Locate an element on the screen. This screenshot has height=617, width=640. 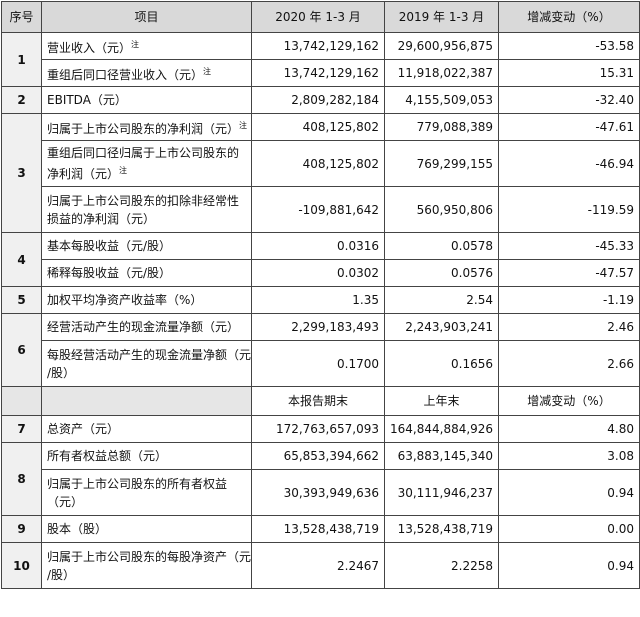
item-text: 营业收入（元） is located at coordinates (89, 47).